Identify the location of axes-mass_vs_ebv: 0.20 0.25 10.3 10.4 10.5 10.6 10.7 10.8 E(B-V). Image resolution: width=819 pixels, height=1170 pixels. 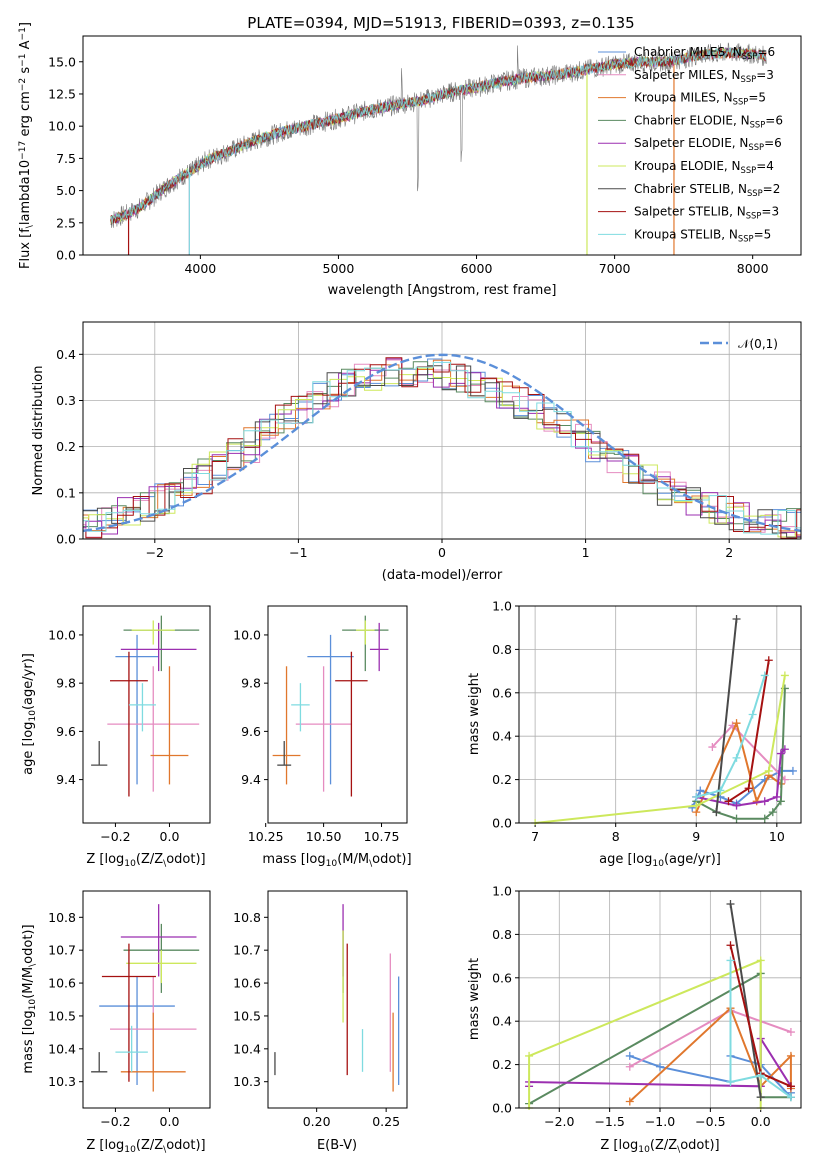
(320, 1021).